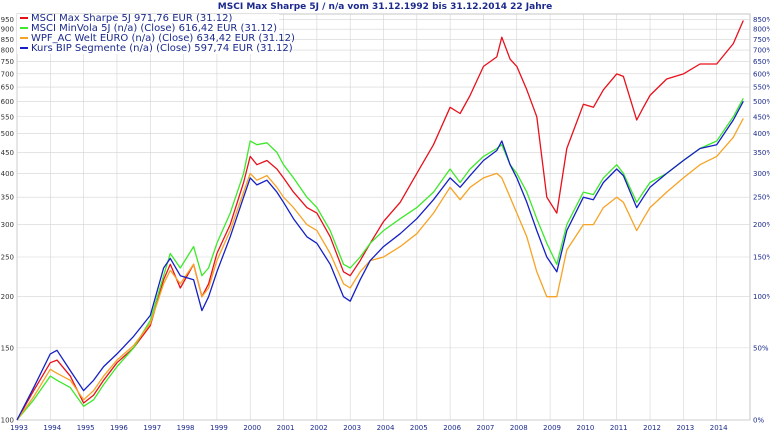 This screenshot has height=433, width=770. What do you see at coordinates (7, 134) in the screenshot?
I see `y-tick-label-left: 500` at bounding box center [7, 134].